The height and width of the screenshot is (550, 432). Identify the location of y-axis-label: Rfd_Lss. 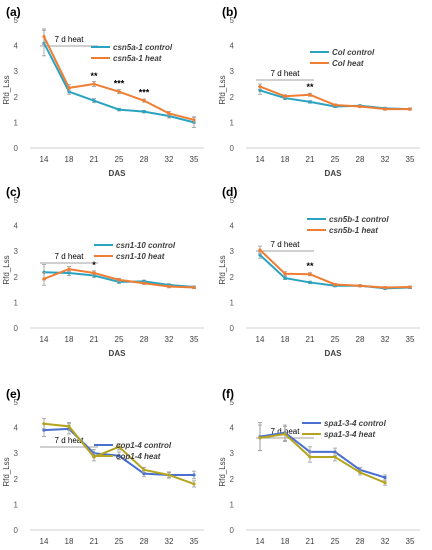
(222, 471).